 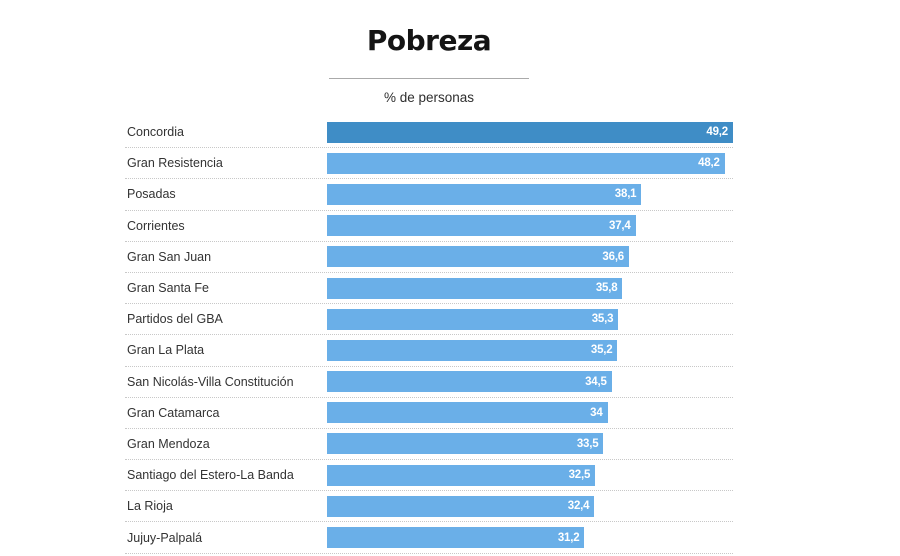 I want to click on bar-value-label: 48,2, so click(x=709, y=163).